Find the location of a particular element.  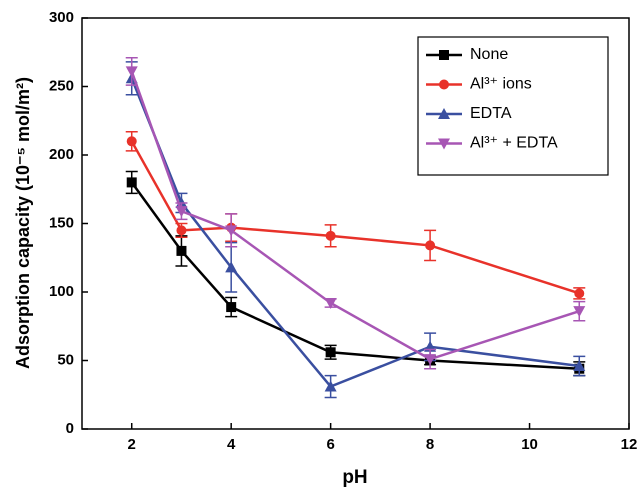

legend-label: None is located at coordinates (489, 54).